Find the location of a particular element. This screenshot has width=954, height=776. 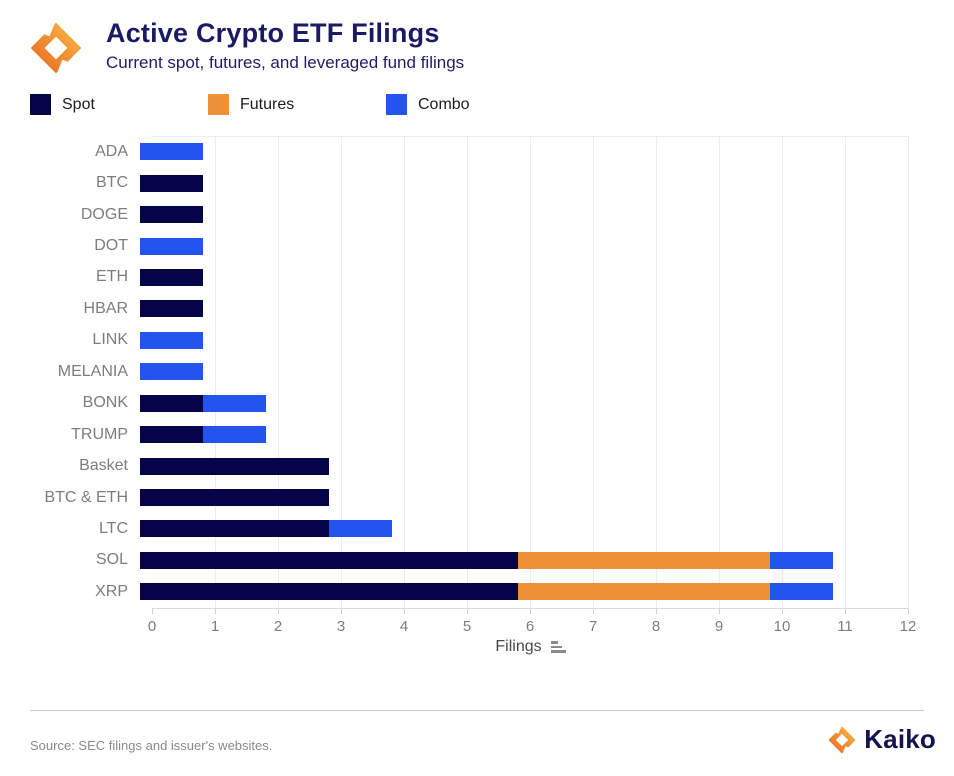

bar-row: ADA is located at coordinates (477, 151).